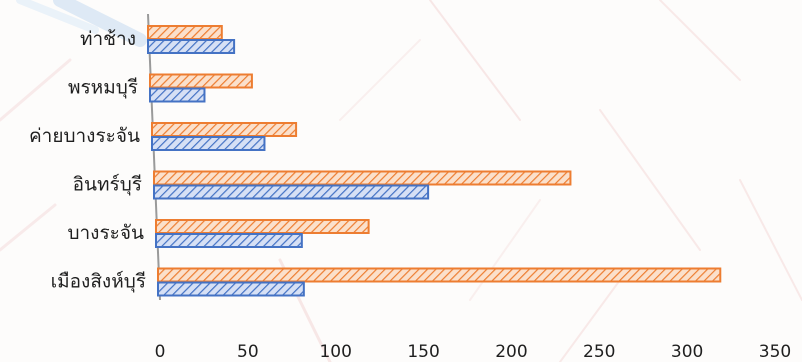 The width and height of the screenshot is (802, 362). I want to click on y-axis-line, so click(154, 157).